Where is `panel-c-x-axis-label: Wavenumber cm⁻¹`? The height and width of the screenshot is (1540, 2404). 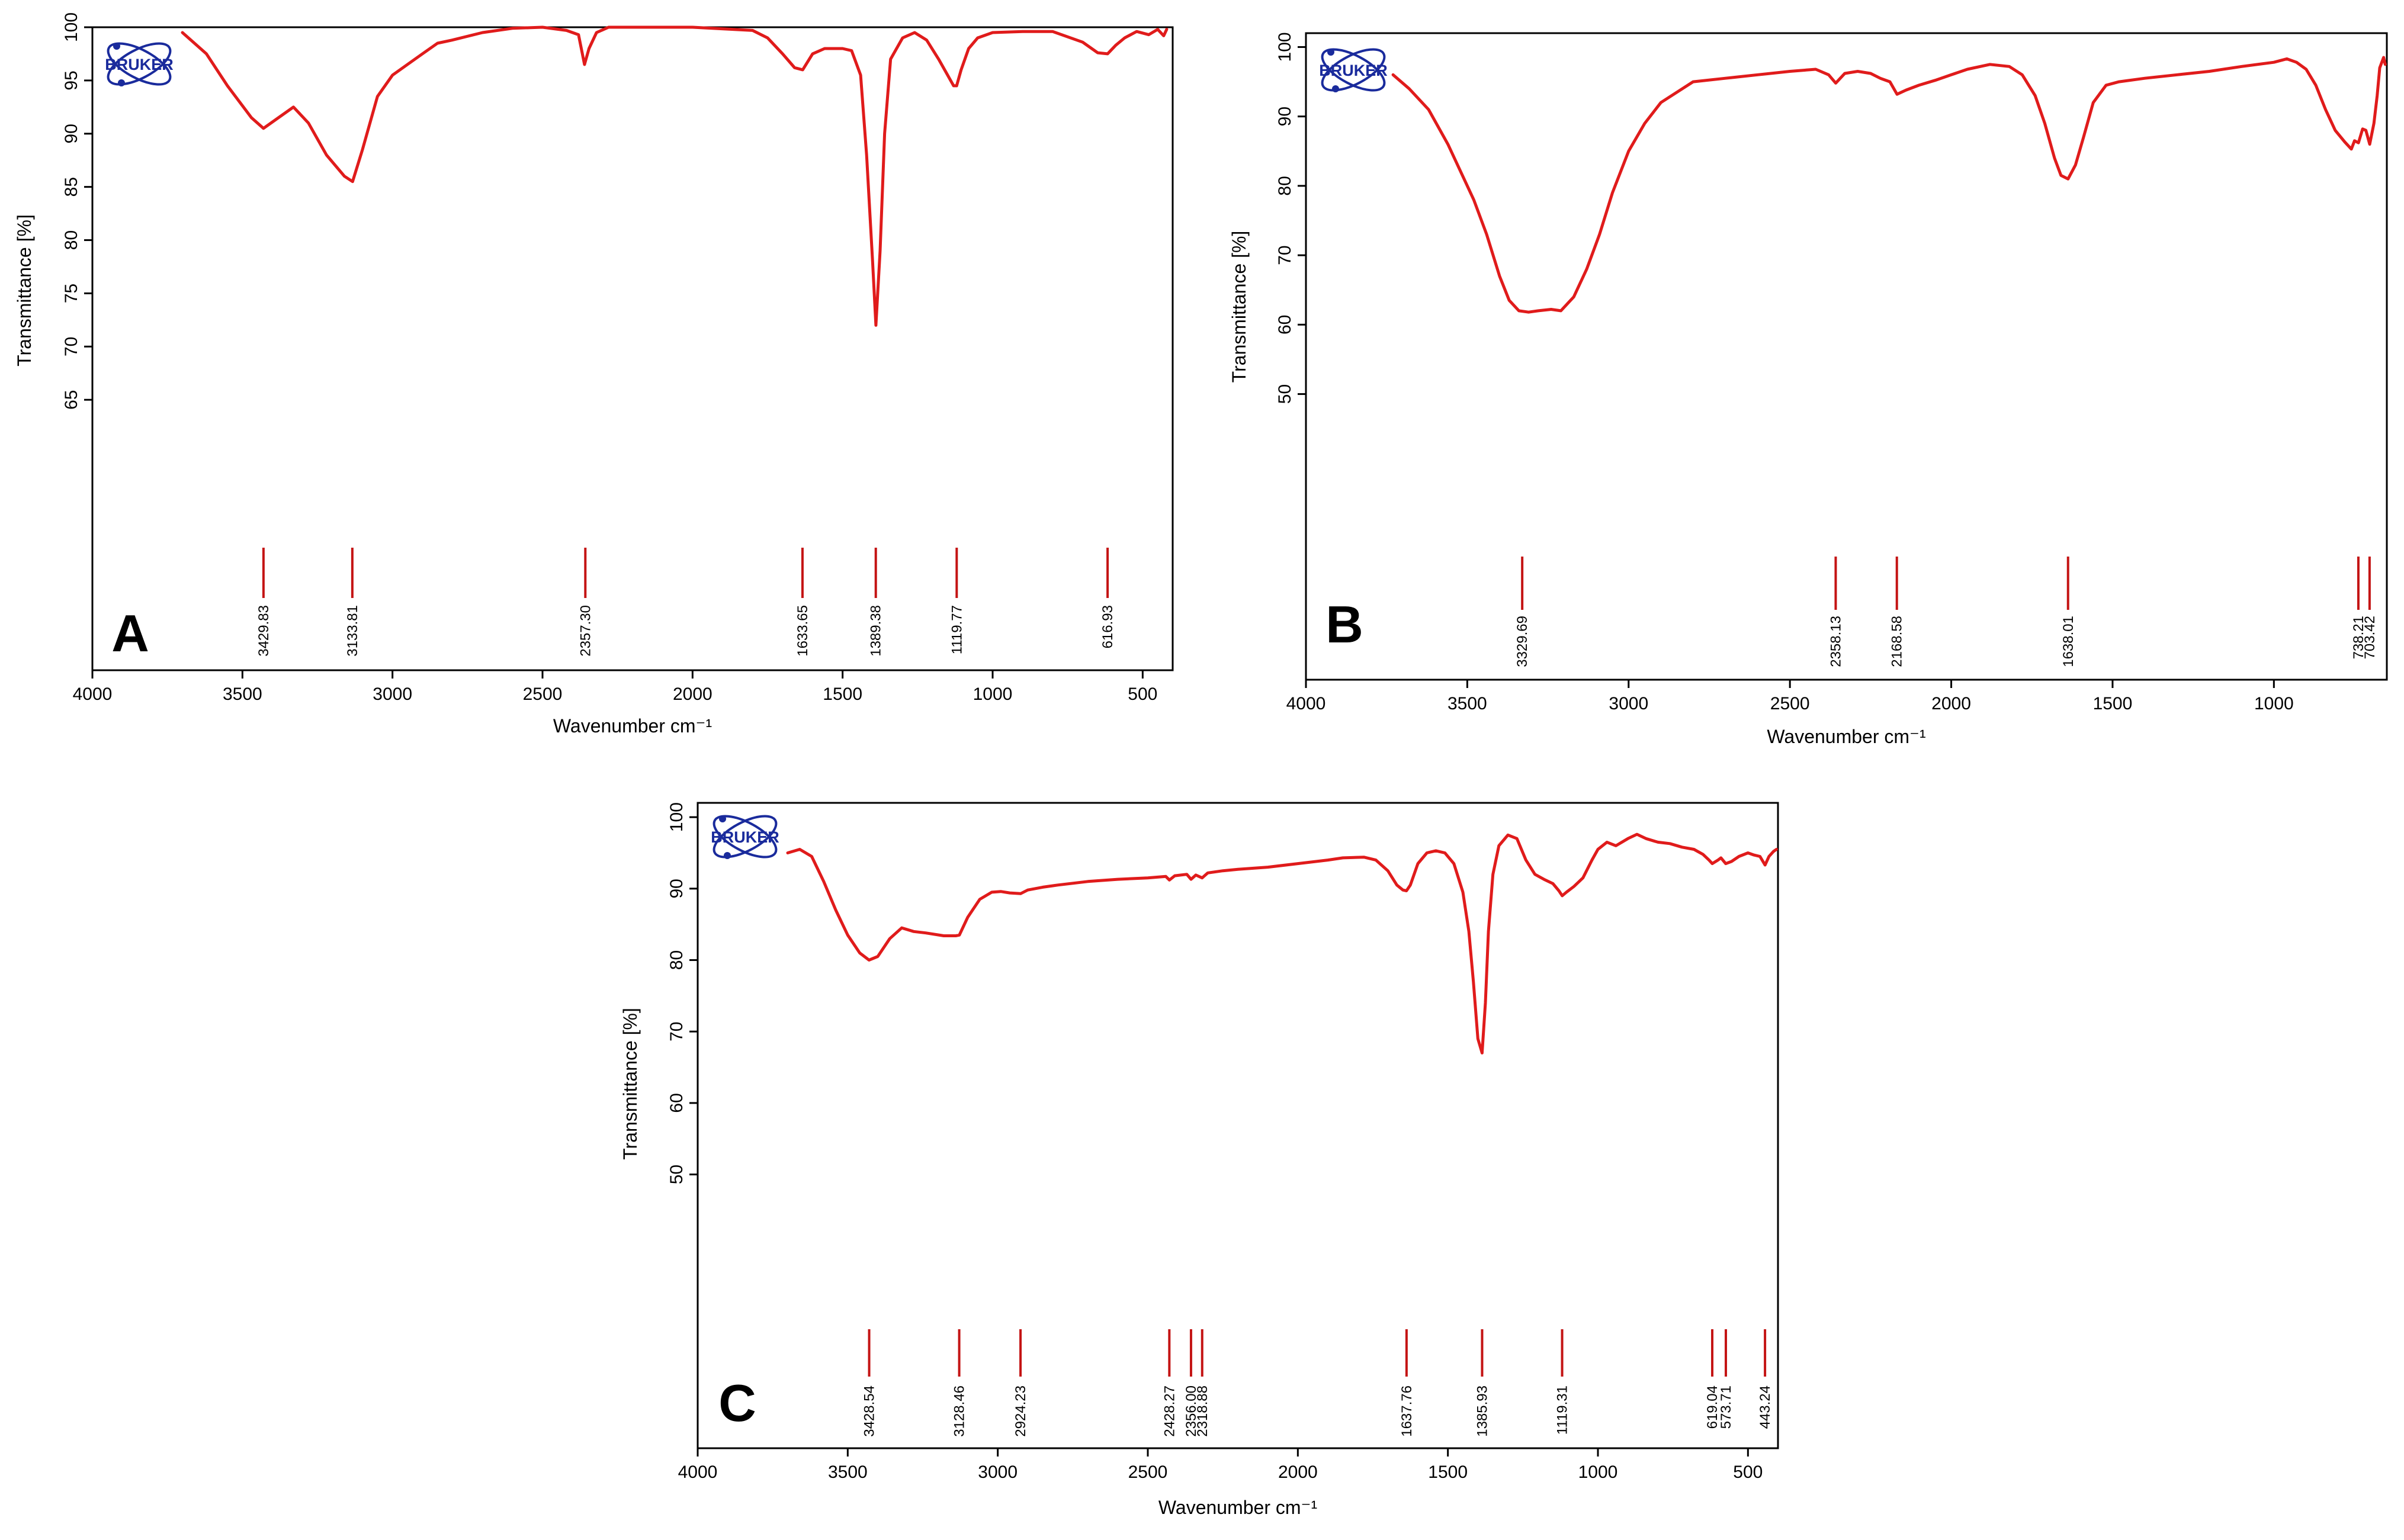 panel-c-x-axis-label: Wavenumber cm⁻¹ is located at coordinates (1237, 1507).